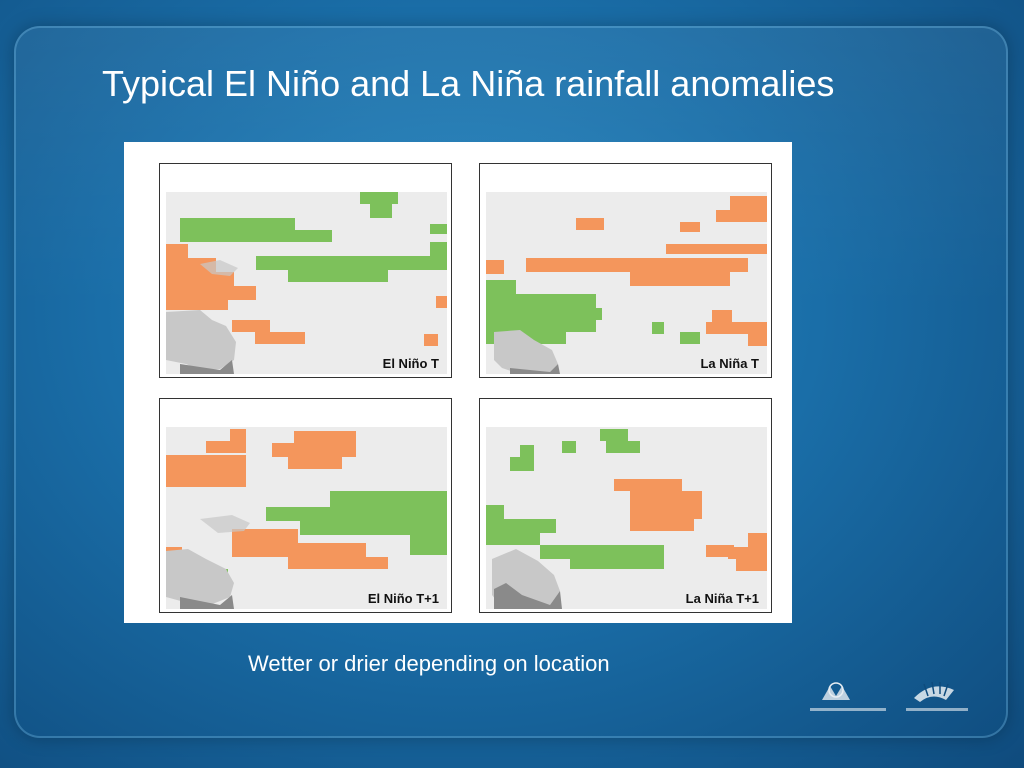  I want to click on map-la-nina-t: La Niña T, so click(625, 270).